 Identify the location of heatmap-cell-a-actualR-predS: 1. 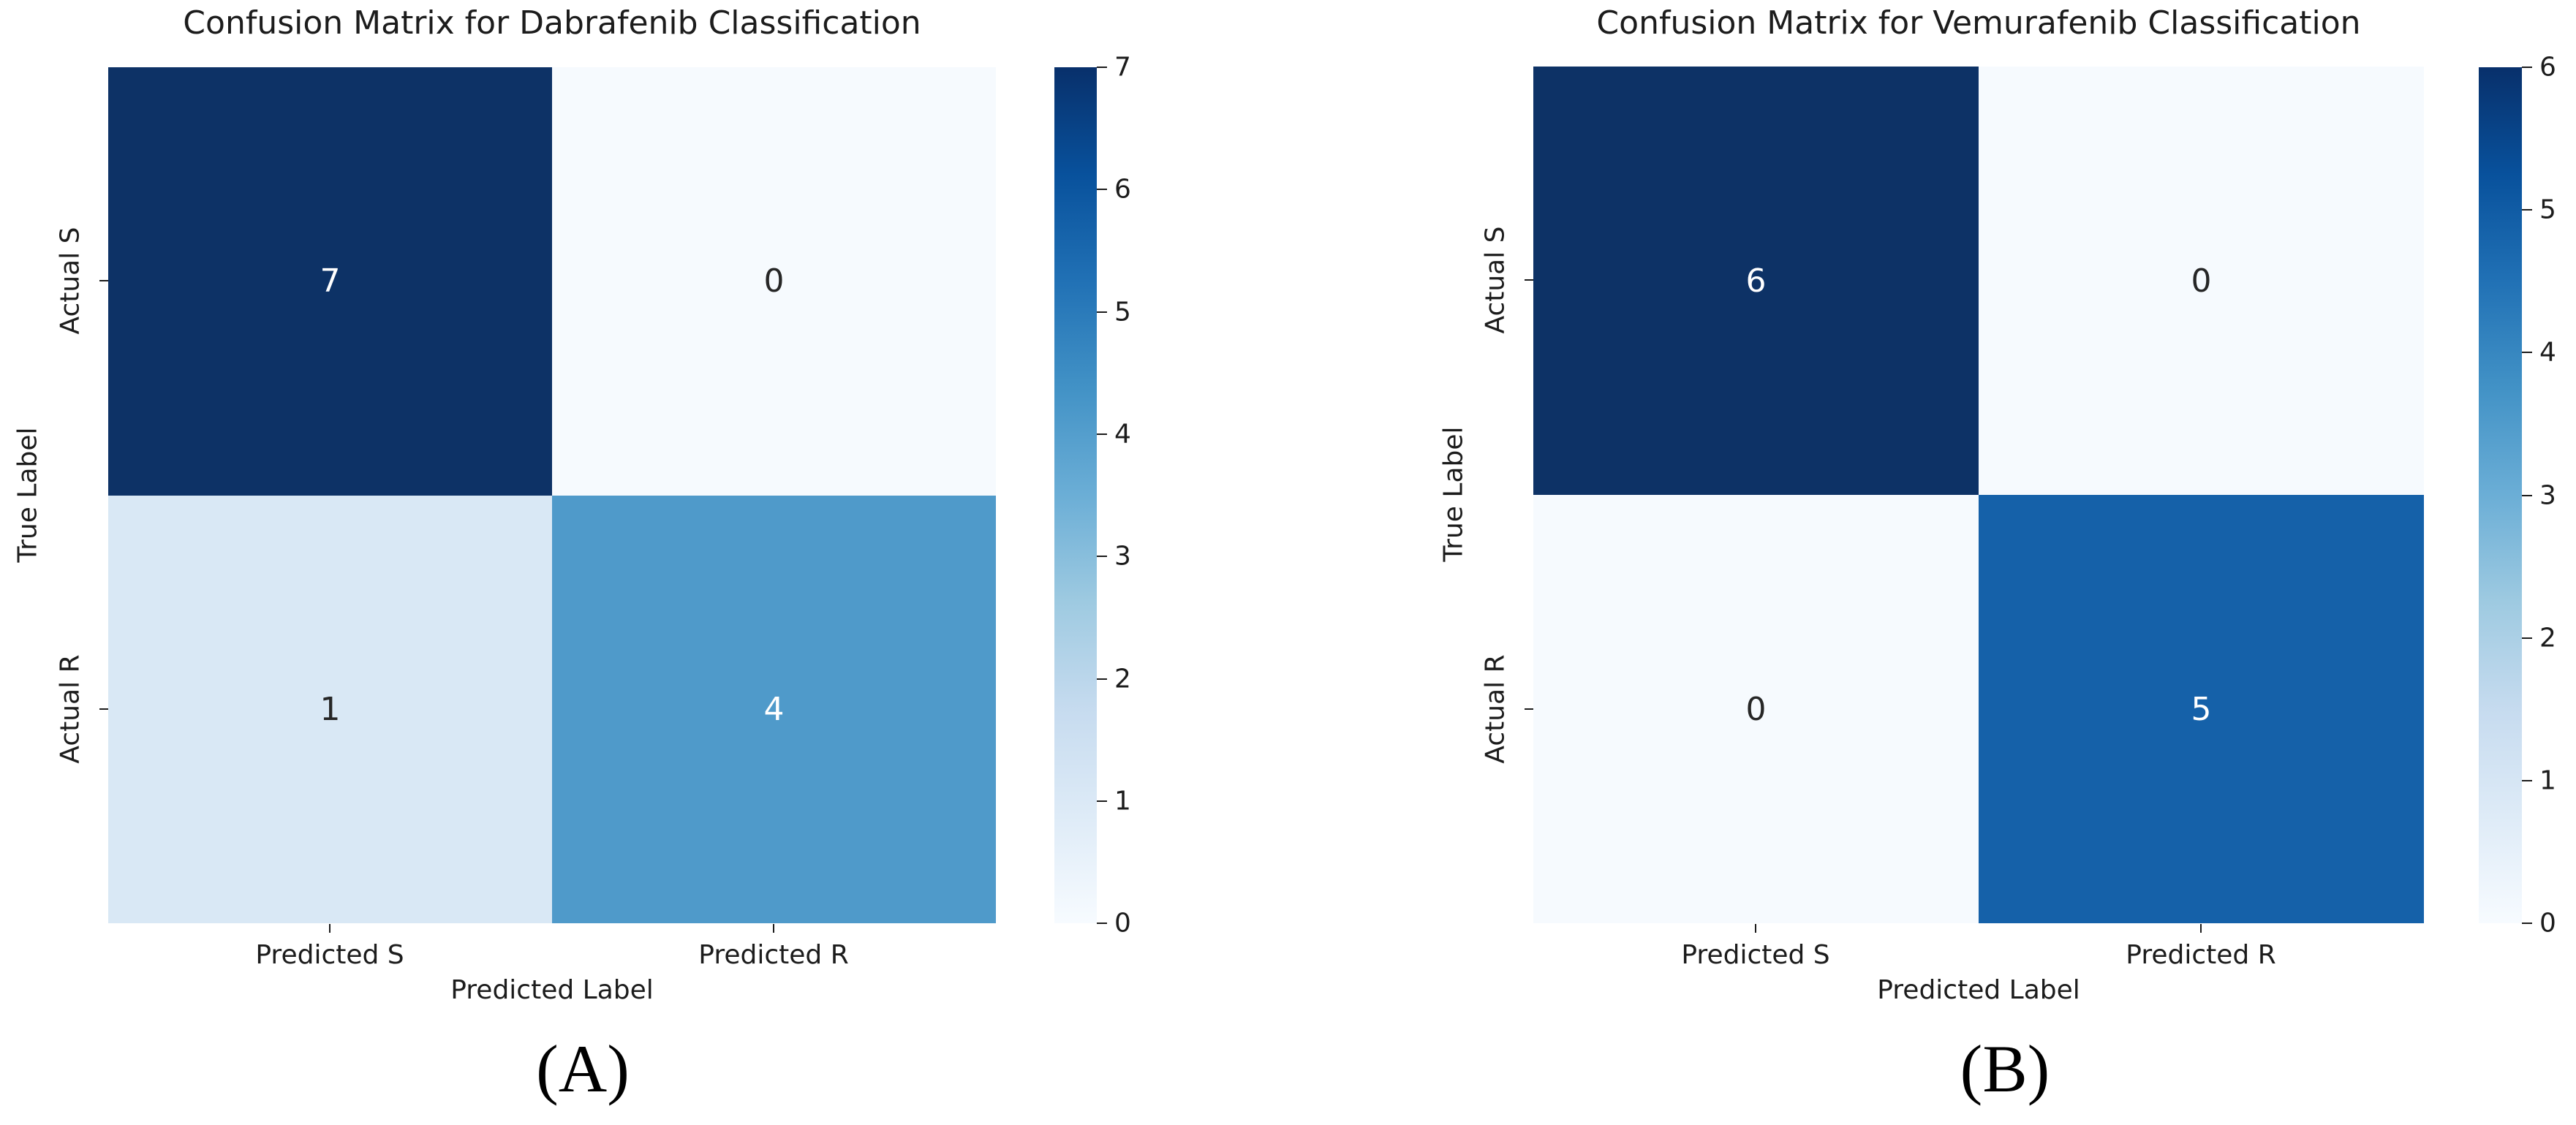
(330, 709).